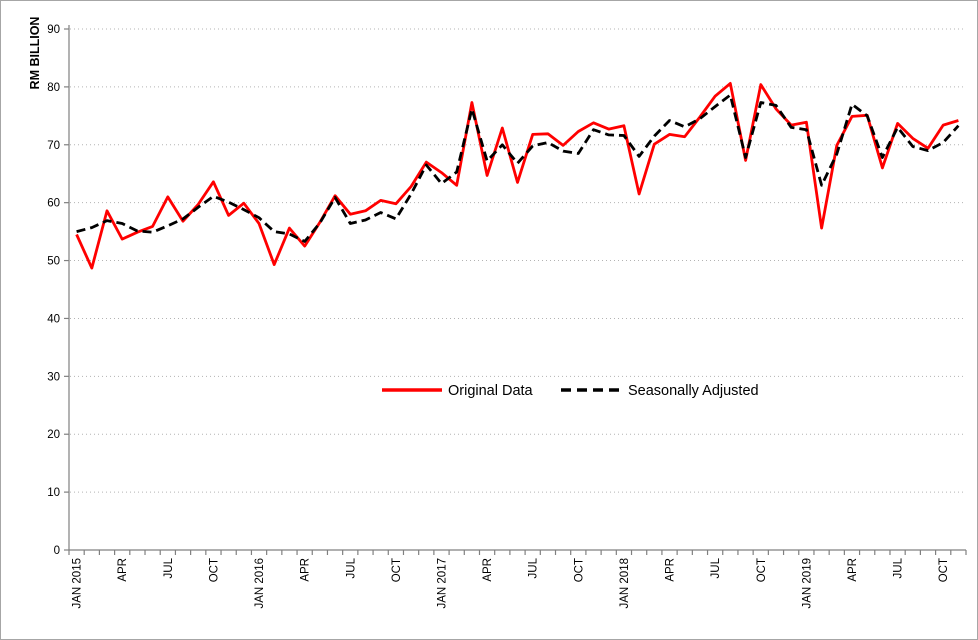 Image resolution: width=978 pixels, height=640 pixels. I want to click on x-axis-ticks, so click(517, 552).